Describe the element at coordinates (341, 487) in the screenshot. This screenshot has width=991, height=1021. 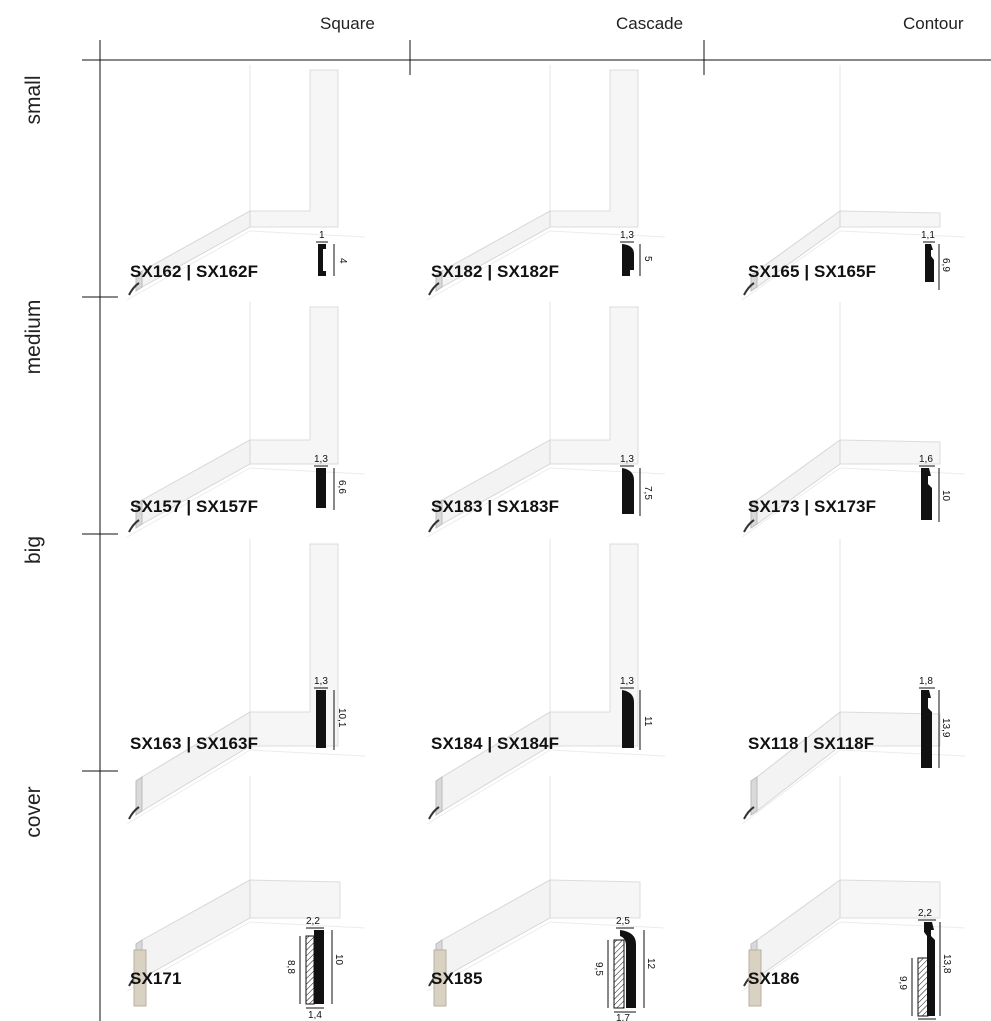
I see `dim-height: 6,6` at that location.